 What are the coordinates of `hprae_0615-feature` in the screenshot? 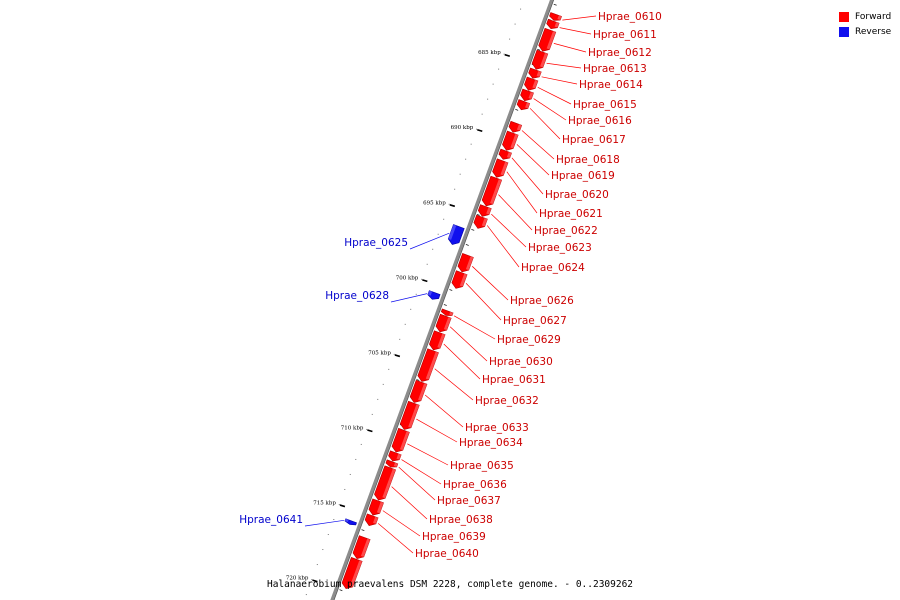 It's located at (531, 83).